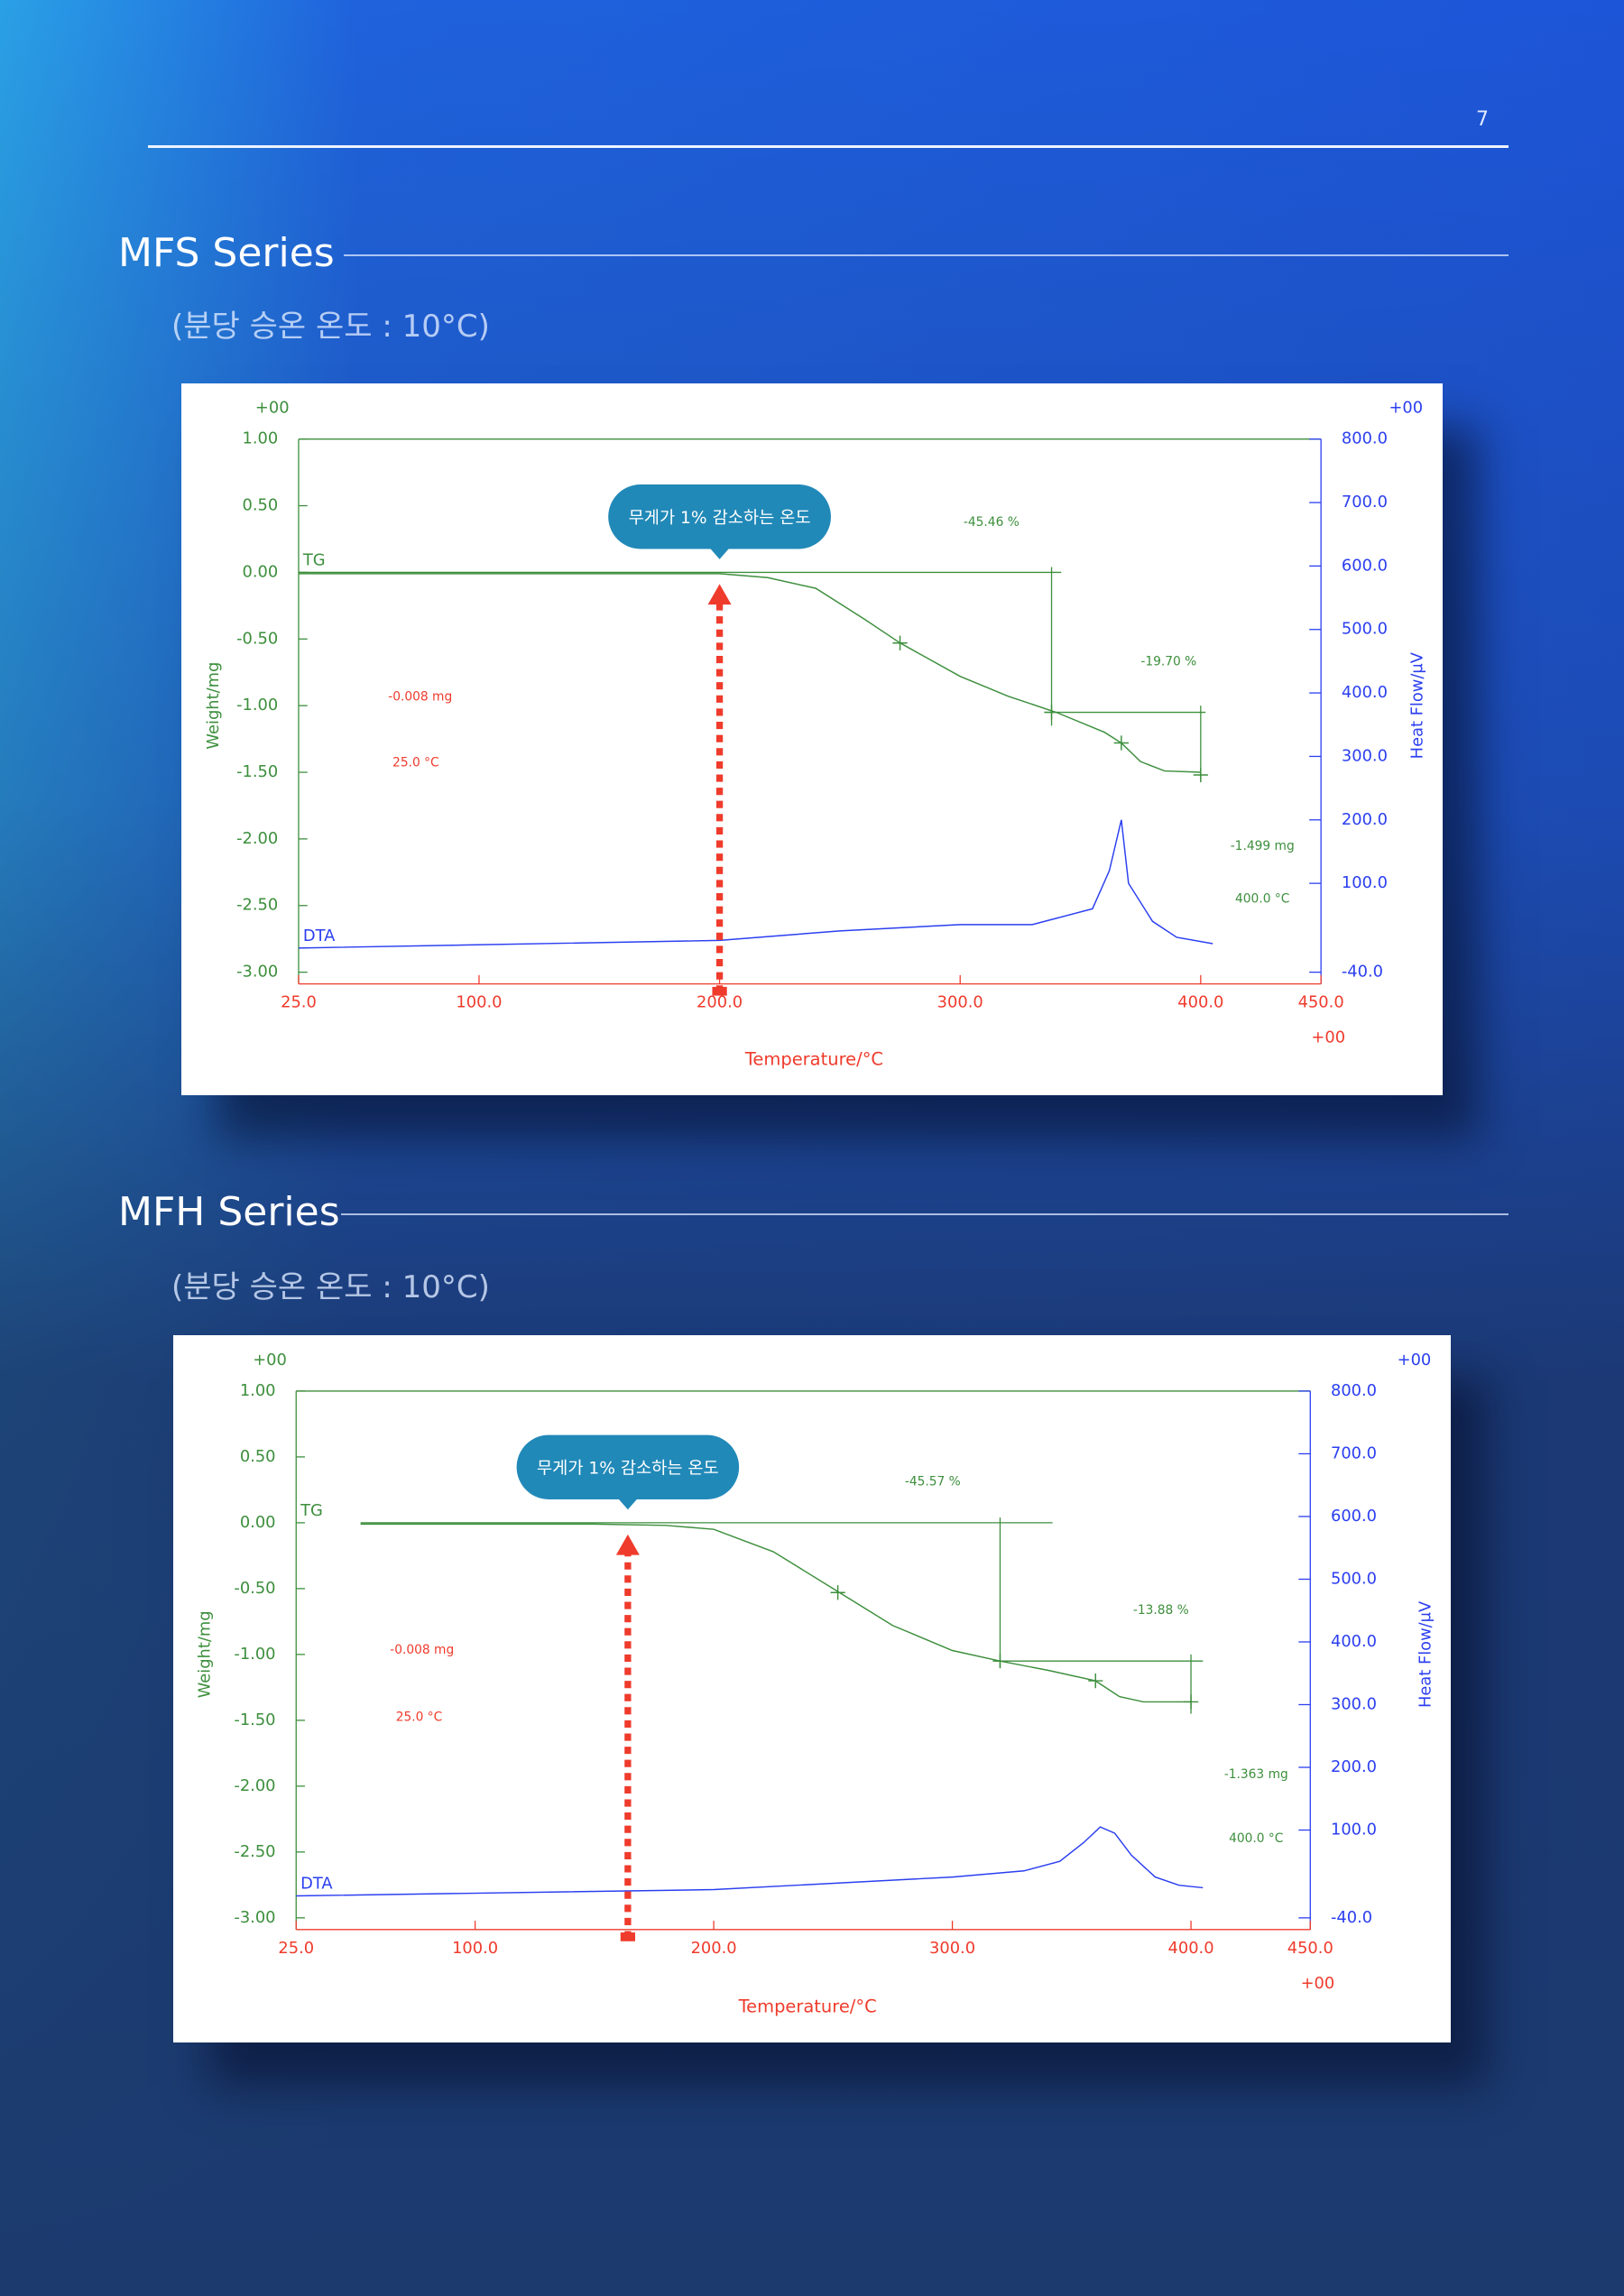 This screenshot has height=2296, width=1624. I want to click on annotation: -45.57 %, so click(933, 1482).